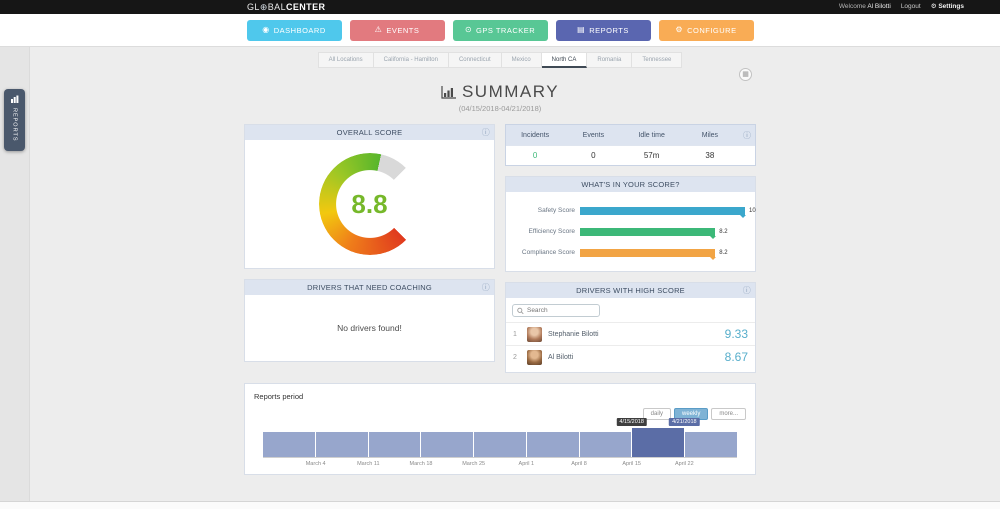  What do you see at coordinates (500, 30) in the screenshot?
I see `nav-gps-tracker-button: ⊙ GPS TRACKER` at bounding box center [500, 30].